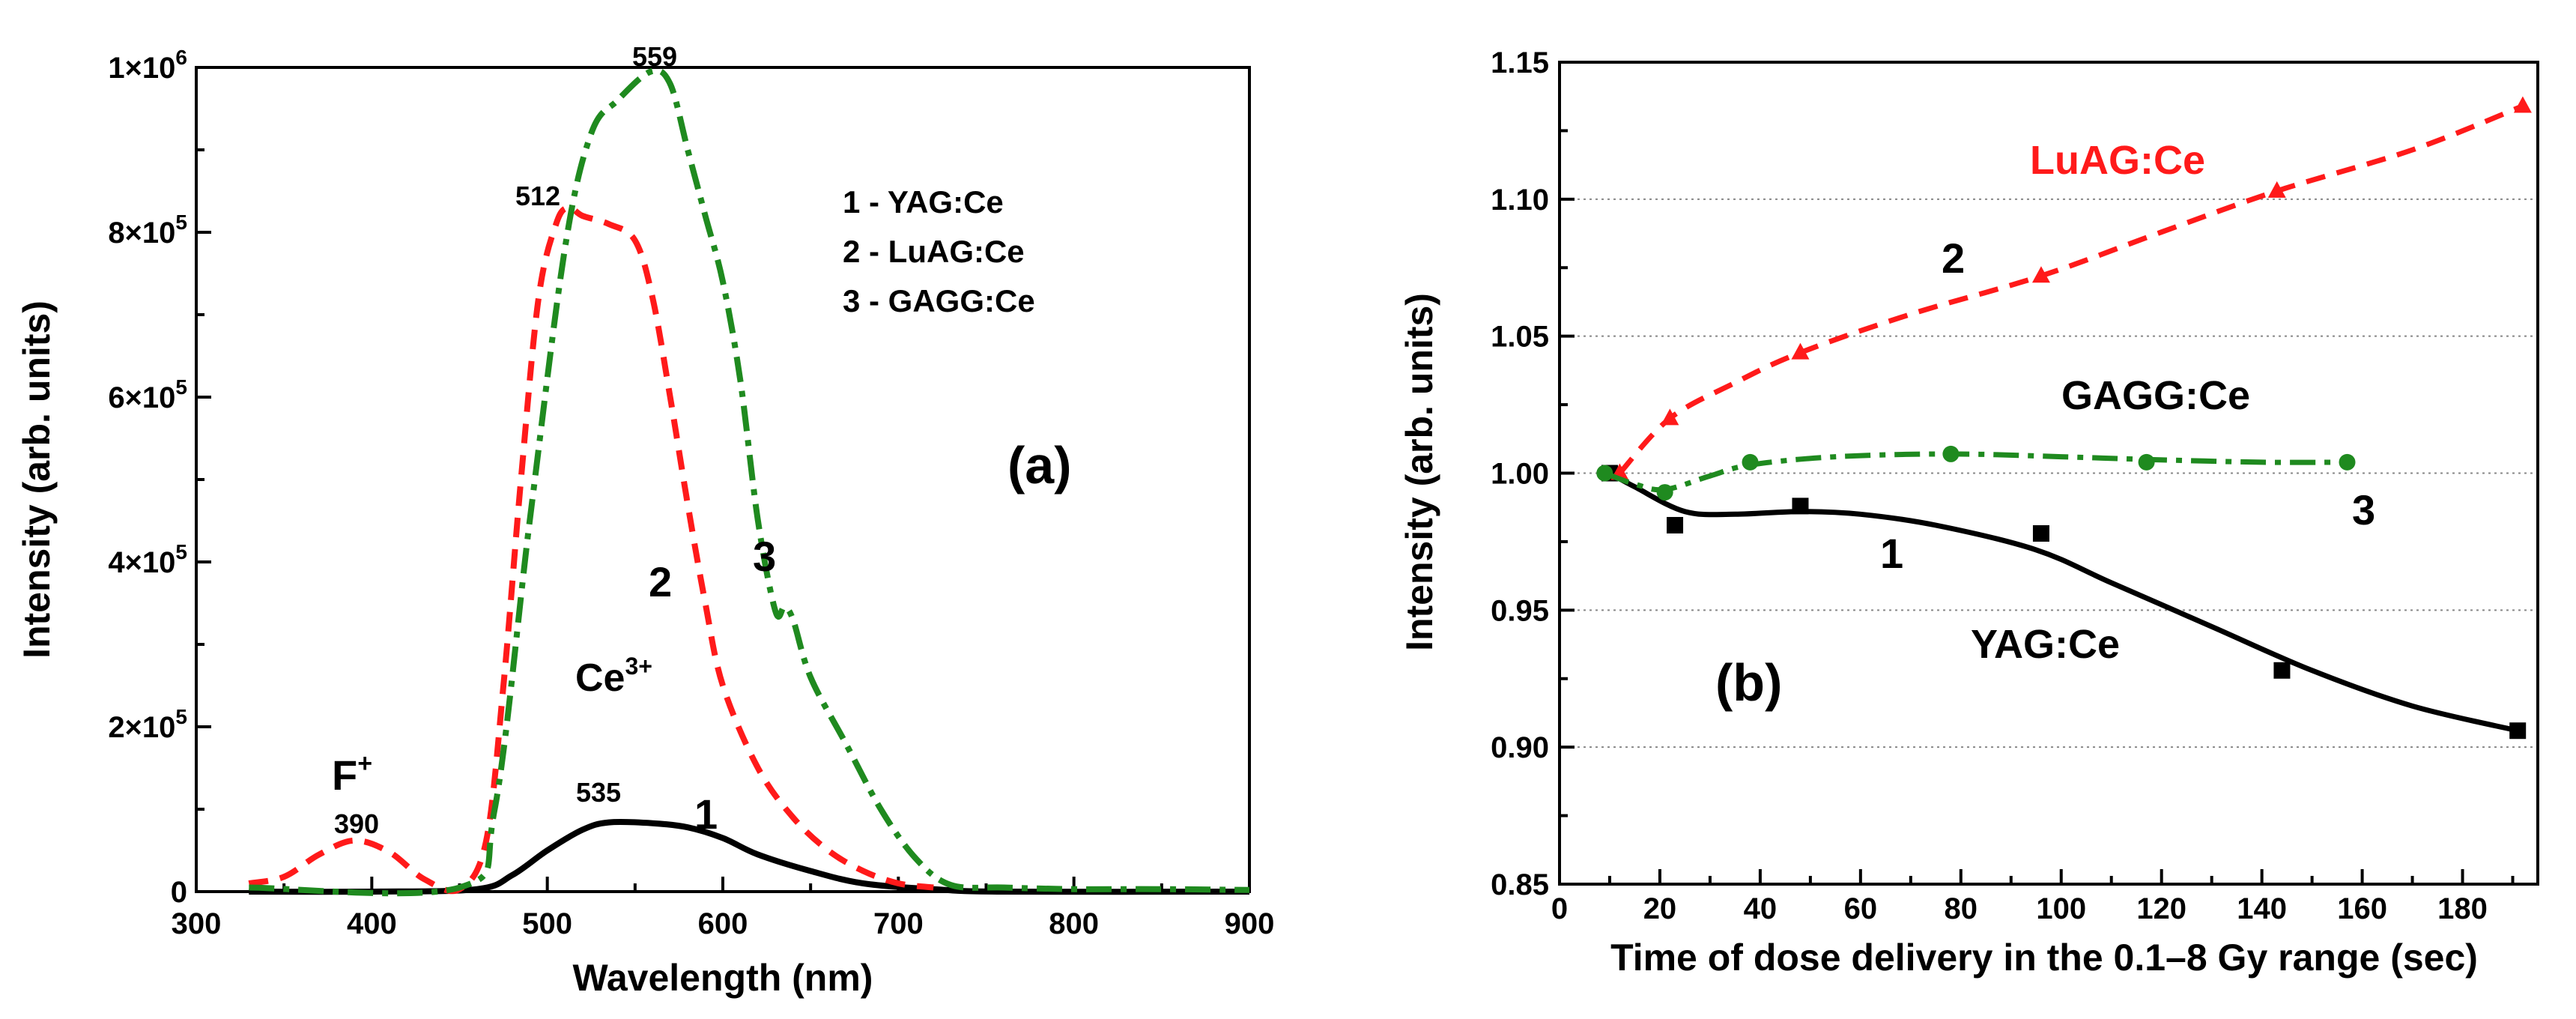 Image resolution: width=2576 pixels, height=1019 pixels. What do you see at coordinates (372, 923) in the screenshot?
I see `a-x-tick-label: 400` at bounding box center [372, 923].